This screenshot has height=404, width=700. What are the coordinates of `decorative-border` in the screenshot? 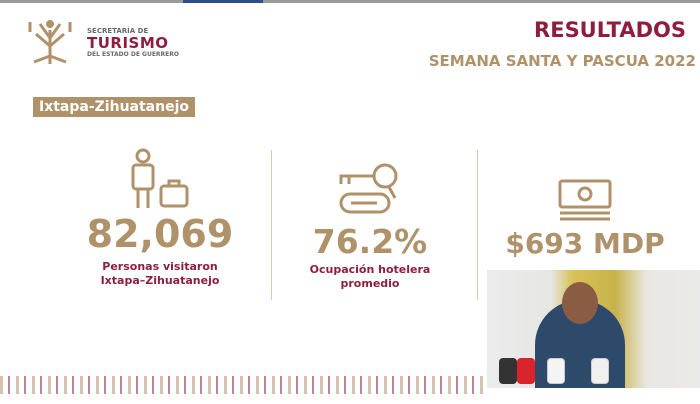 It's located at (243, 385).